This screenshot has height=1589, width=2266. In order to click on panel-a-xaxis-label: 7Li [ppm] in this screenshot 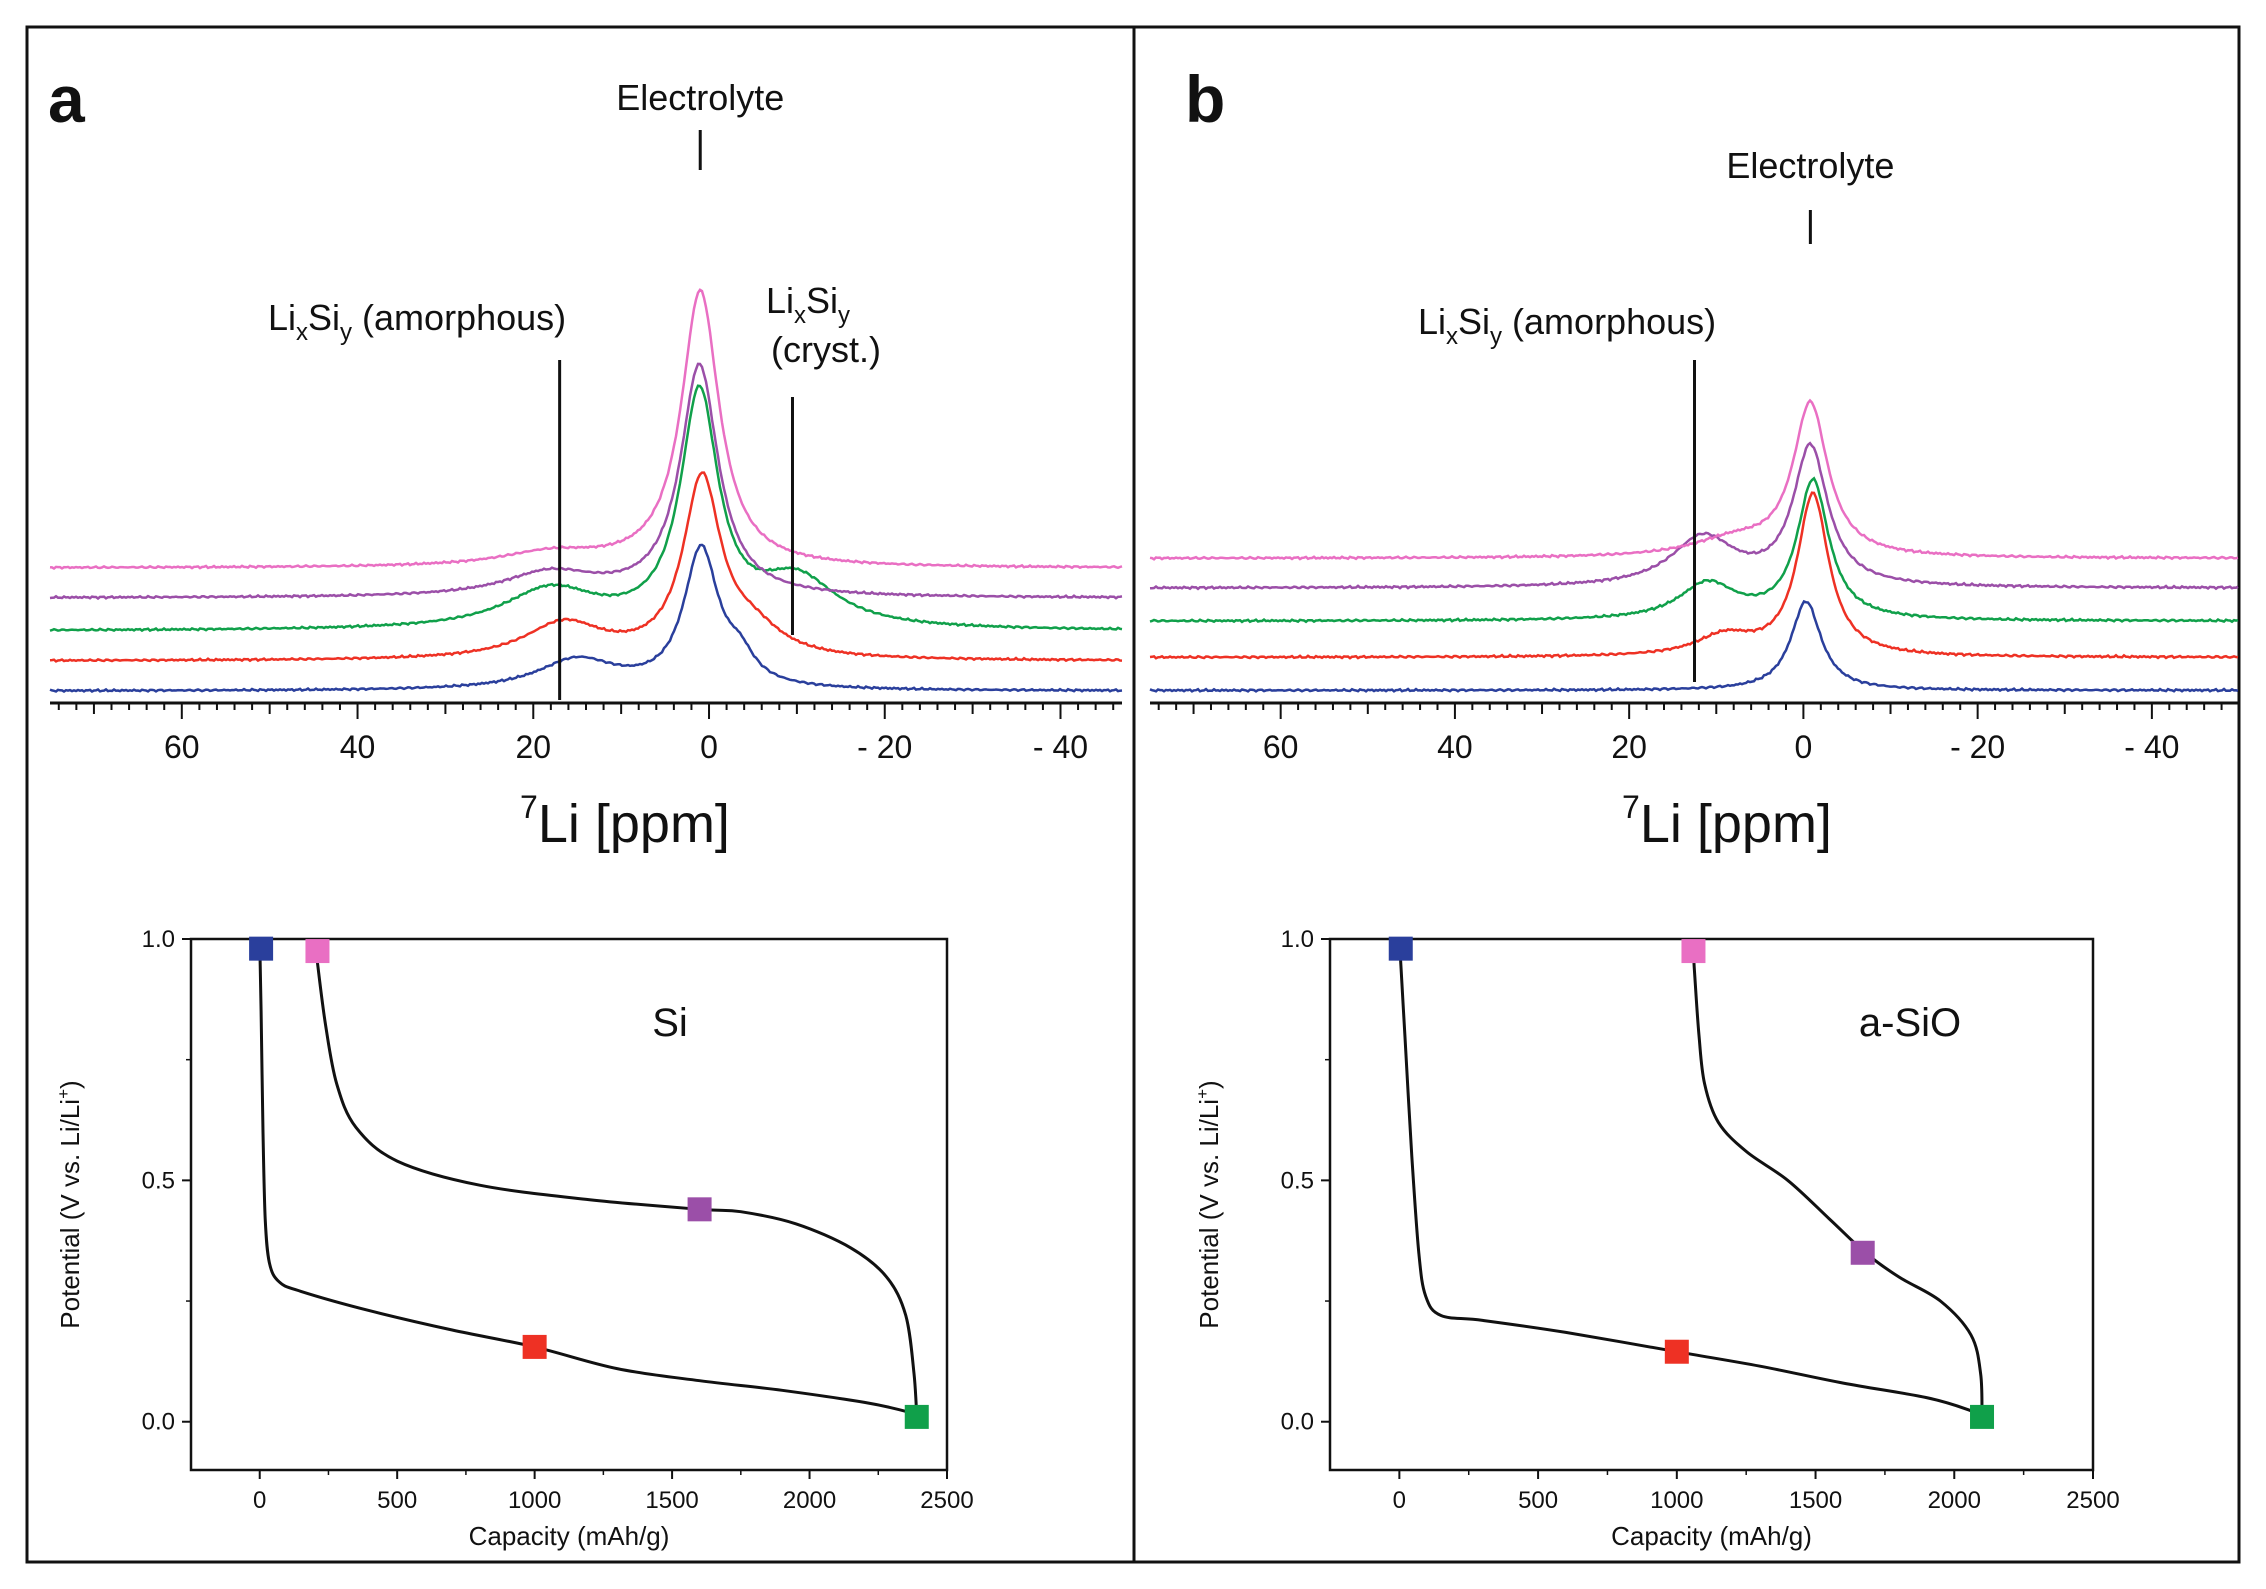, I will do `click(625, 821)`.